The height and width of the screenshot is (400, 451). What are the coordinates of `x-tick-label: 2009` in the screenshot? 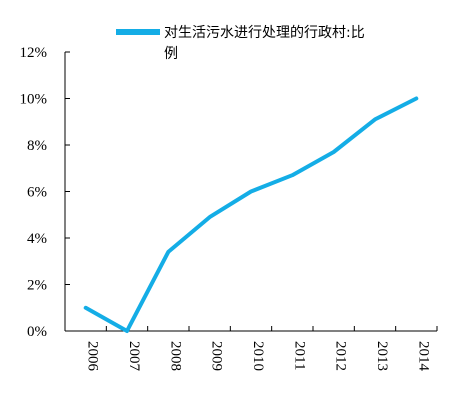 It's located at (217, 356).